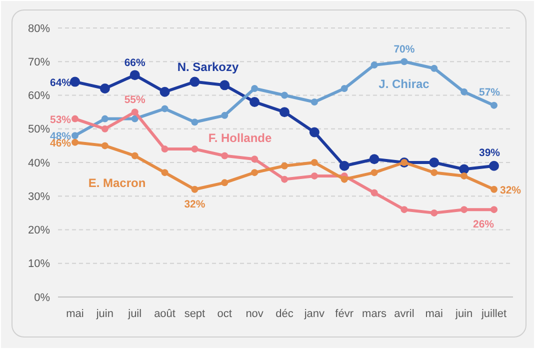 The width and height of the screenshot is (535, 349). I want to click on y-tick-label: 0%, so click(42, 298).